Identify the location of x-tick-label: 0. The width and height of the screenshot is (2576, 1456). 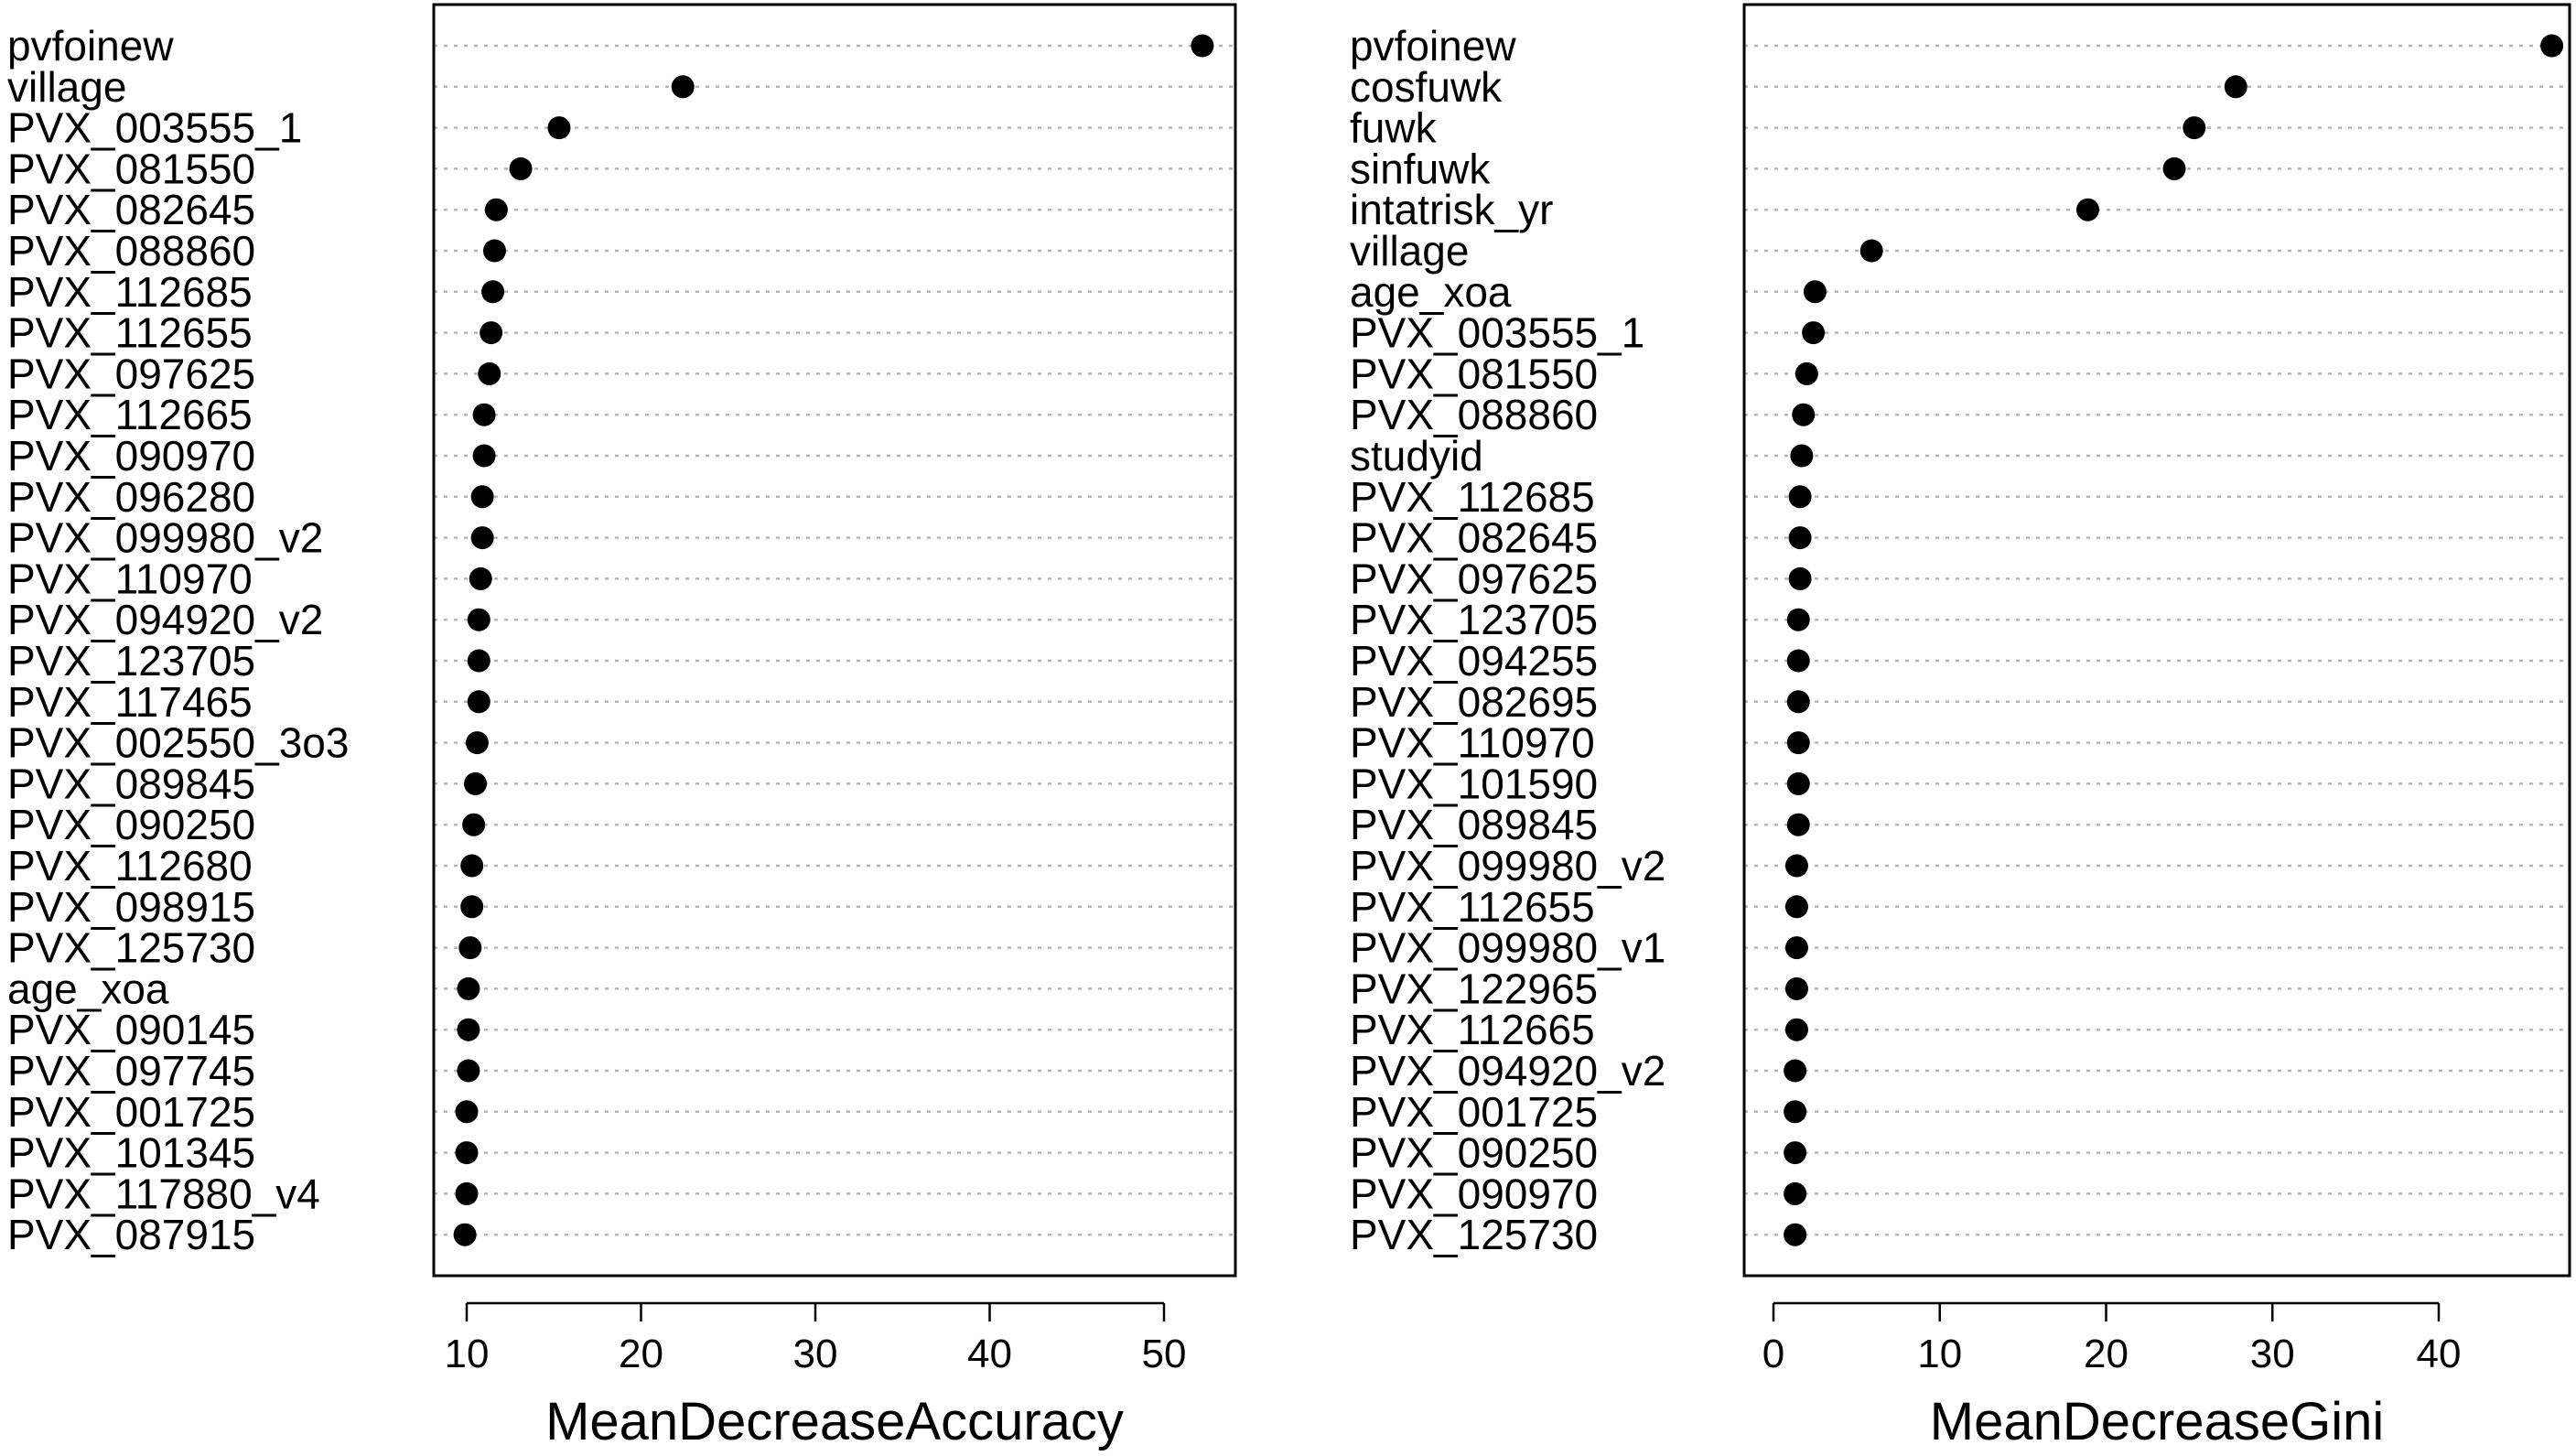
(1773, 1354).